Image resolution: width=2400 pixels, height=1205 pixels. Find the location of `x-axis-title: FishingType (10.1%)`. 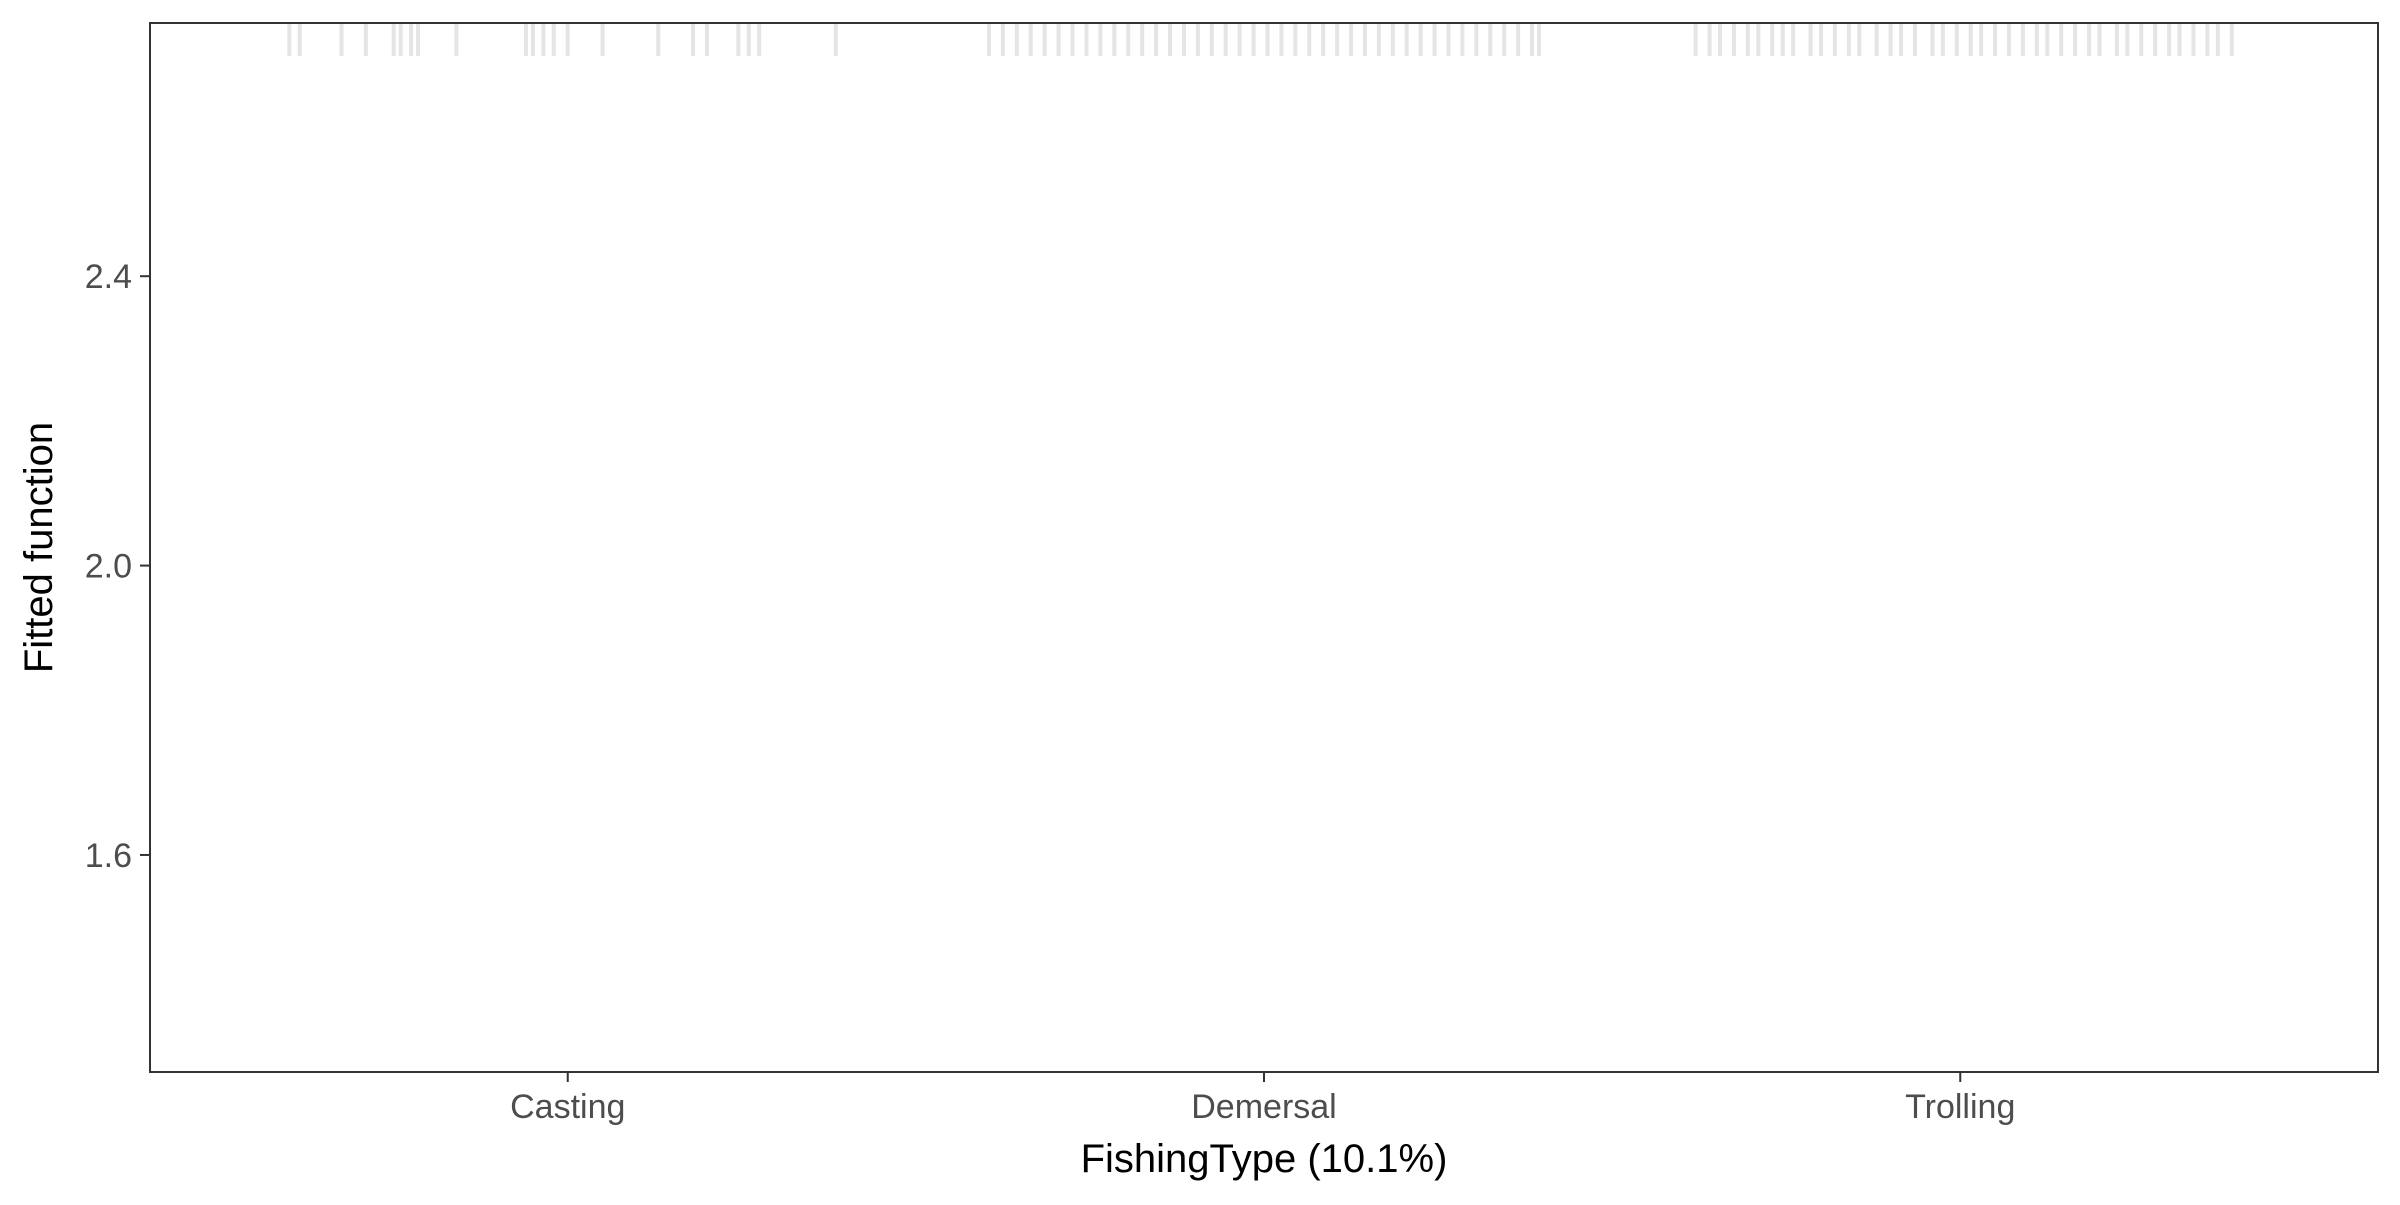

x-axis-title: FishingType (10.1%) is located at coordinates (1264, 1159).